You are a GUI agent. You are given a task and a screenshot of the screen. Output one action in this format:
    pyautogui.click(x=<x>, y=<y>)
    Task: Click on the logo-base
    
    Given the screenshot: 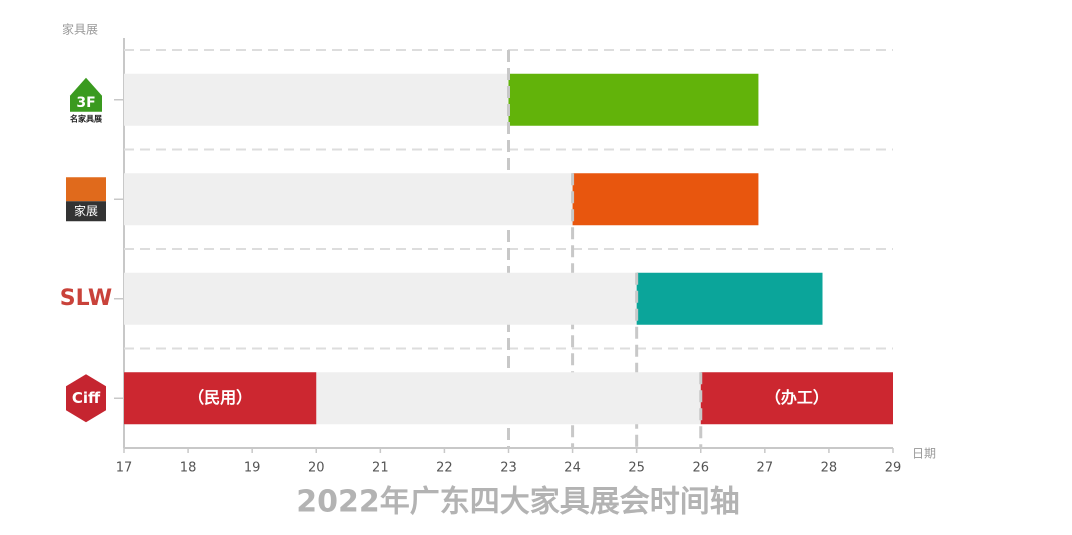 What is the action you would take?
    pyautogui.click(x=86, y=211)
    